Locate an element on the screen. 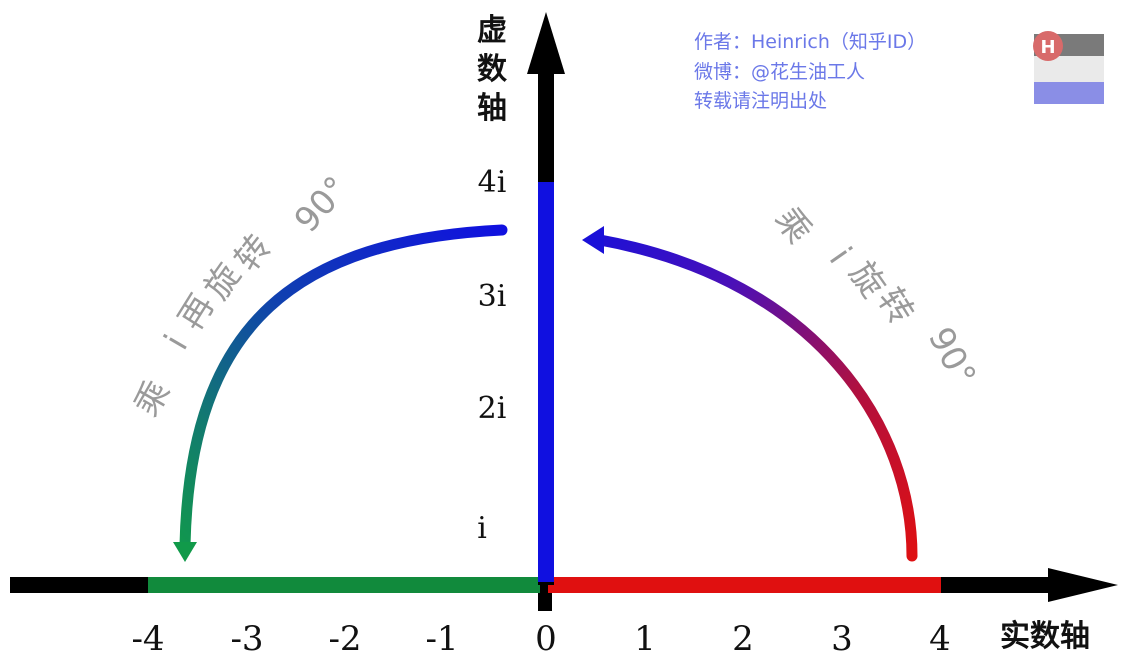 This screenshot has height=659, width=1127. real-tick-label: 1 is located at coordinates (645, 639).